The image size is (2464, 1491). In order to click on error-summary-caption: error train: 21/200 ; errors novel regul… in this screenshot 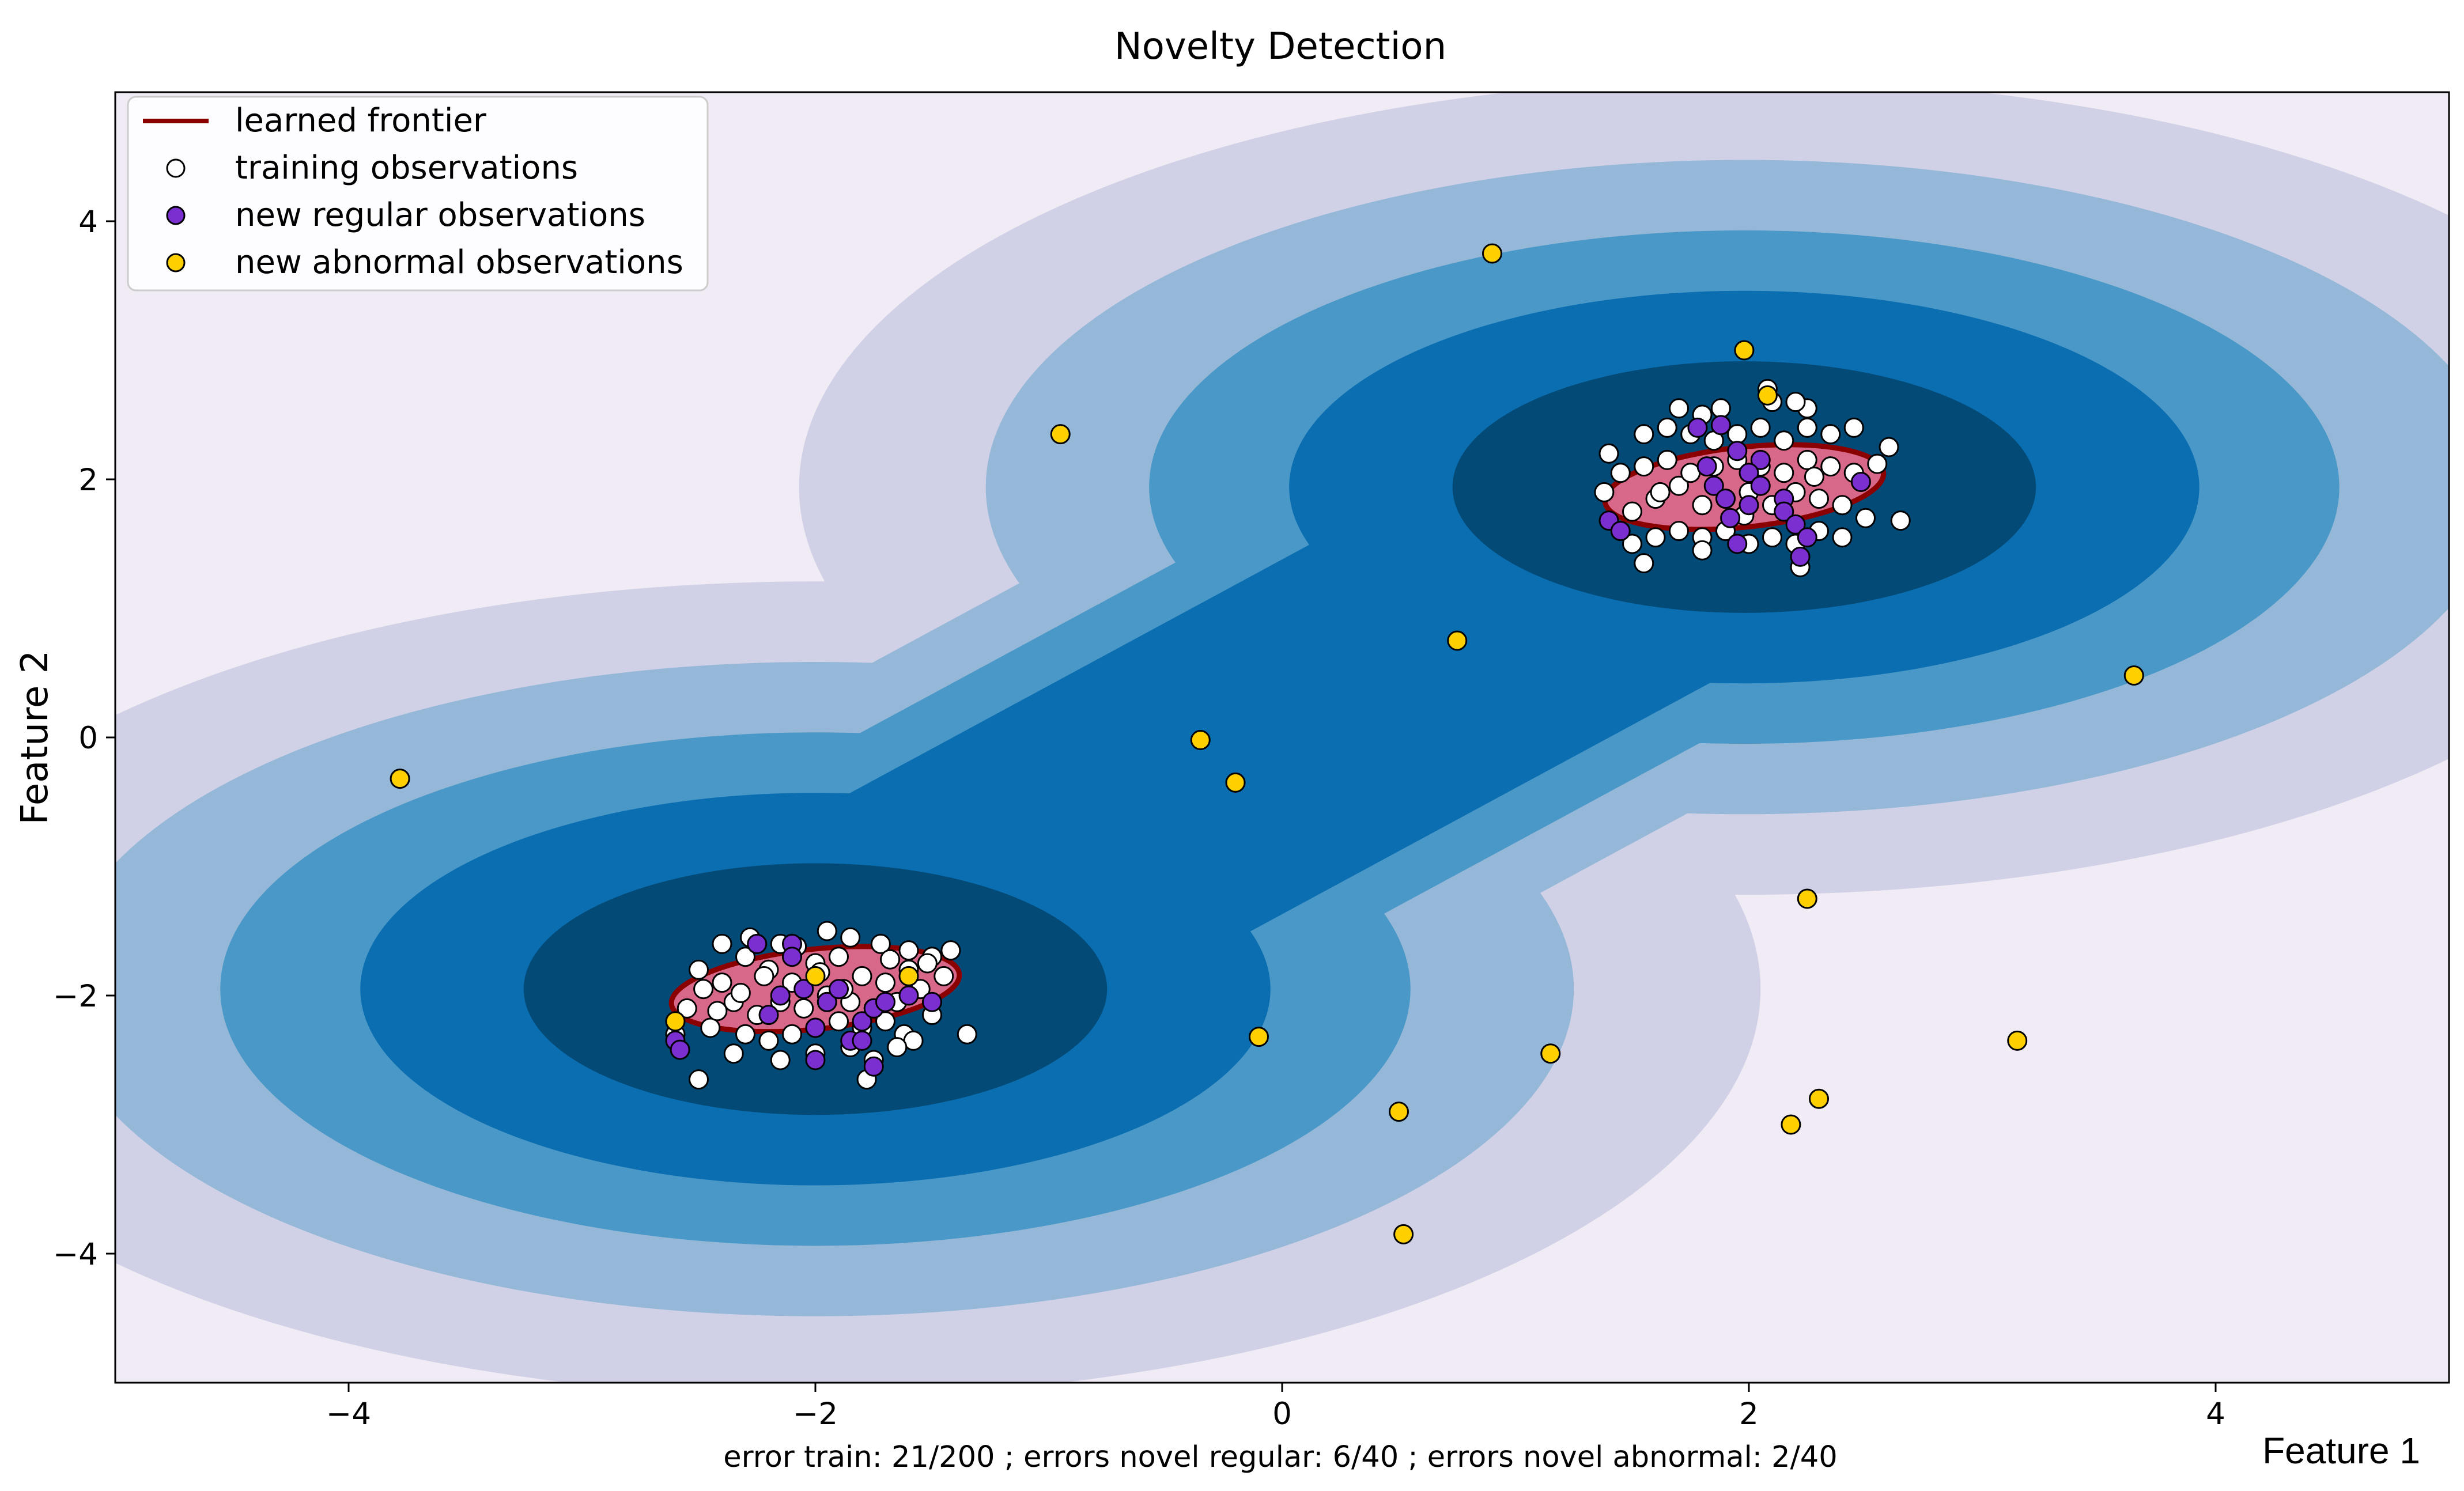, I will do `click(1280, 1457)`.